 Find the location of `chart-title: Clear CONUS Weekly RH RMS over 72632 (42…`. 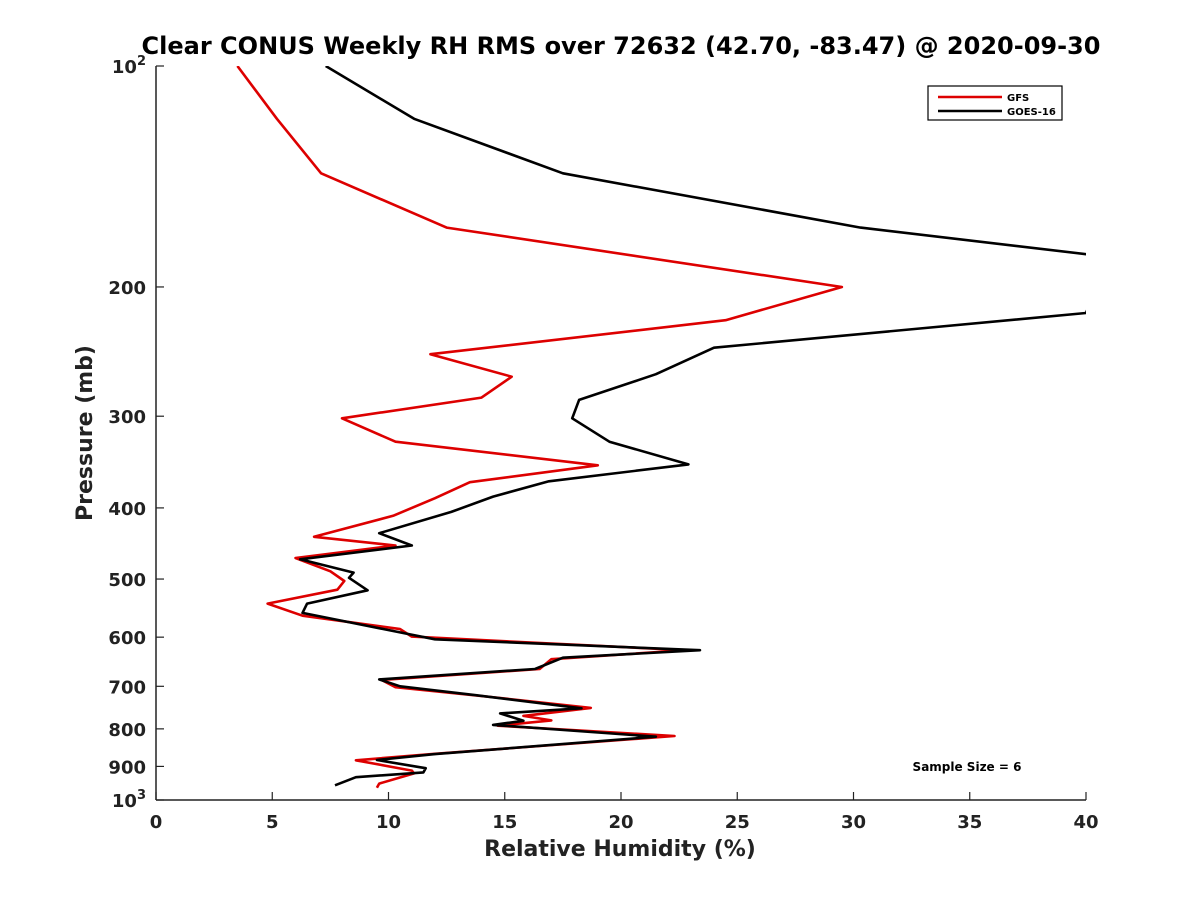

chart-title: Clear CONUS Weekly RH RMS over 72632 (42… is located at coordinates (621, 46).